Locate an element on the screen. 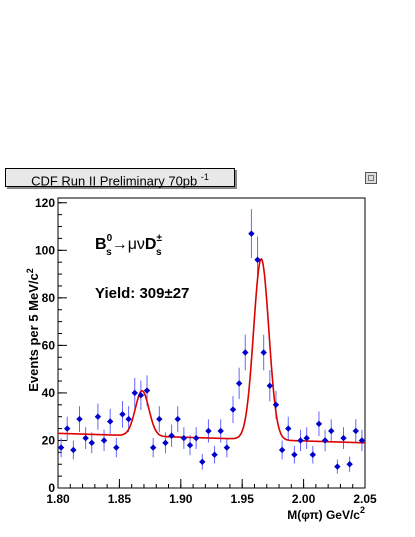 This screenshot has width=415, height=537. y-tick-label: 40 is located at coordinates (49, 393).